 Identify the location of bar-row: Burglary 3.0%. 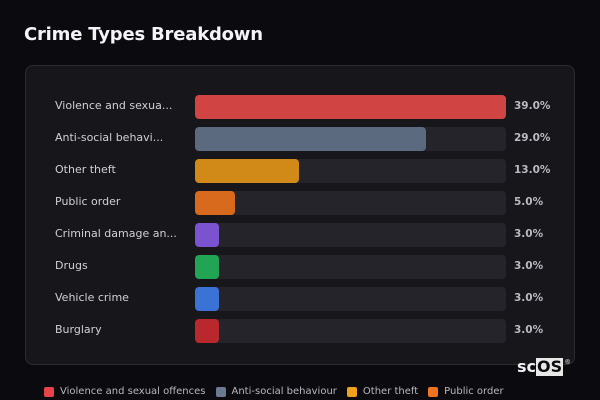
(300, 331).